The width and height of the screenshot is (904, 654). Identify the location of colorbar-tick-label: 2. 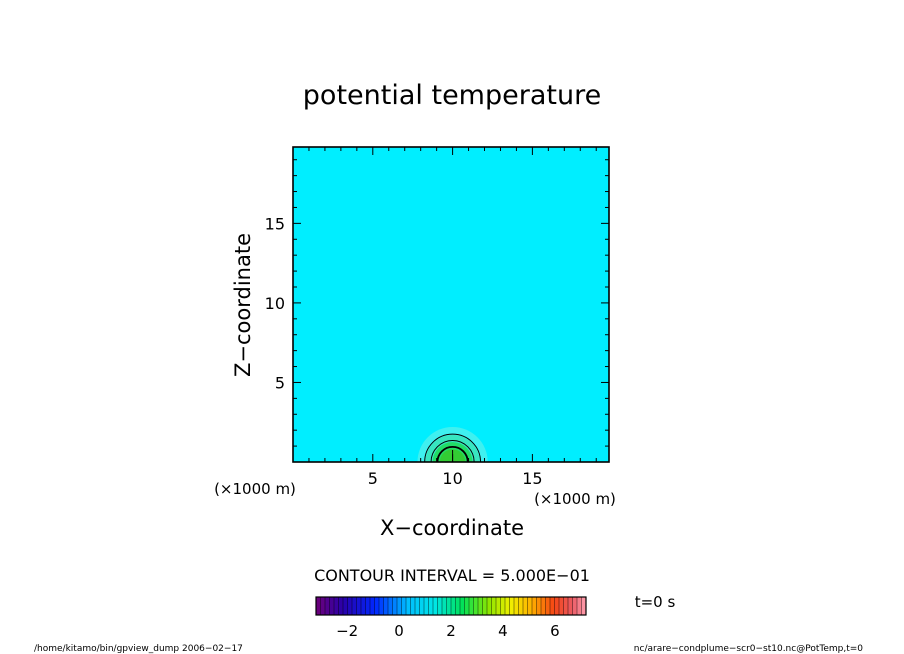
(451, 631).